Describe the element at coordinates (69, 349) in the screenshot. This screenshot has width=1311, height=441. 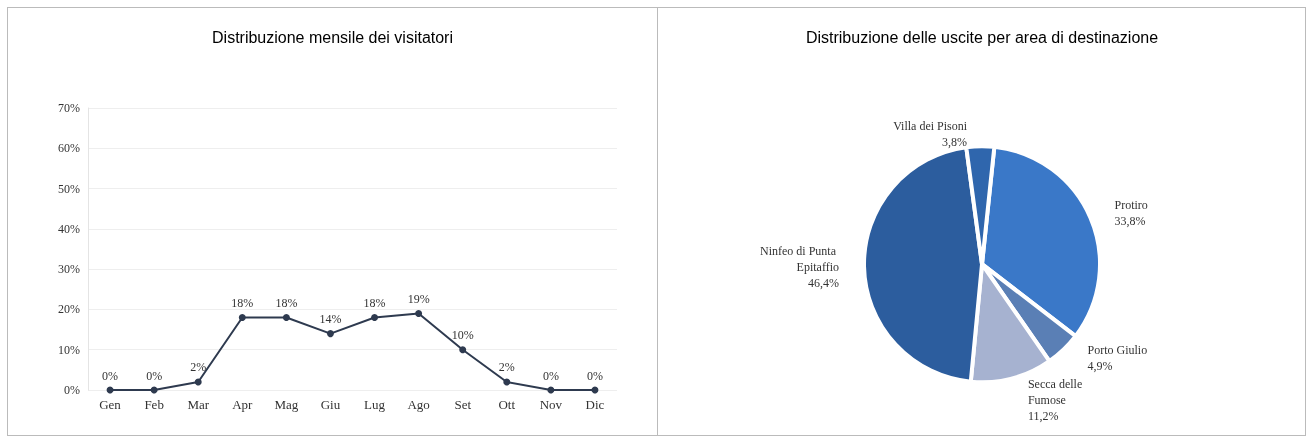
I see `y-tick-label: 10%` at that location.